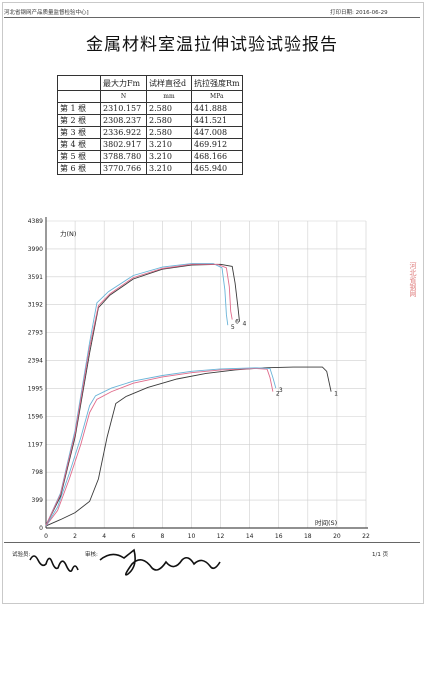  I want to click on table-row: 第 4 根 3802.917 3.210 469.912, so click(150, 144).